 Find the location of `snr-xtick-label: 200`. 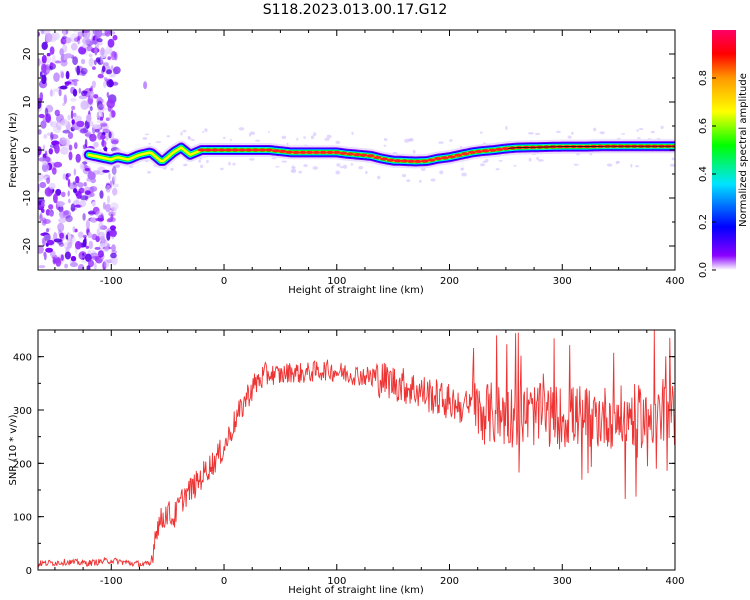

snr-xtick-label: 200 is located at coordinates (449, 581).